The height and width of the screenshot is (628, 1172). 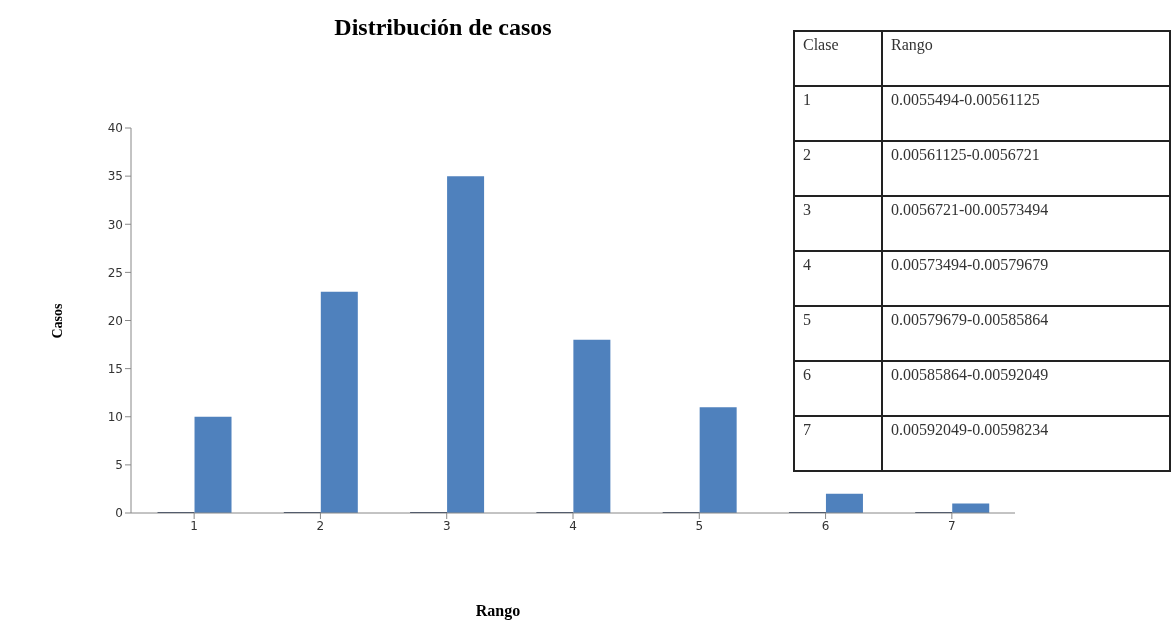 What do you see at coordinates (825, 525) in the screenshot?
I see `x-tick-label: 6` at bounding box center [825, 525].